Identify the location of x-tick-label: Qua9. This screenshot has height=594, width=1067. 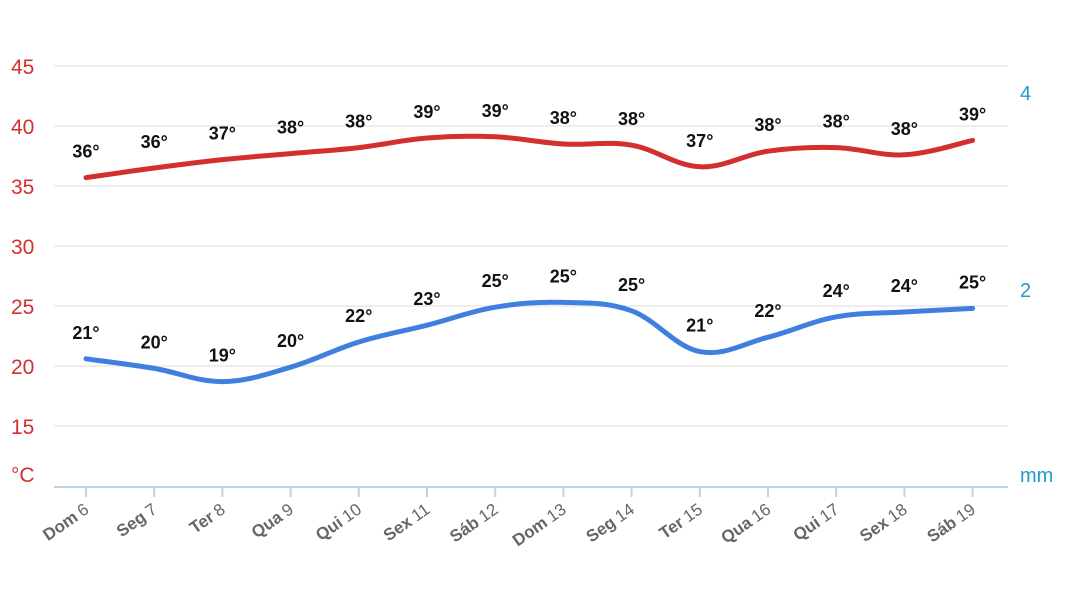
(272, 521).